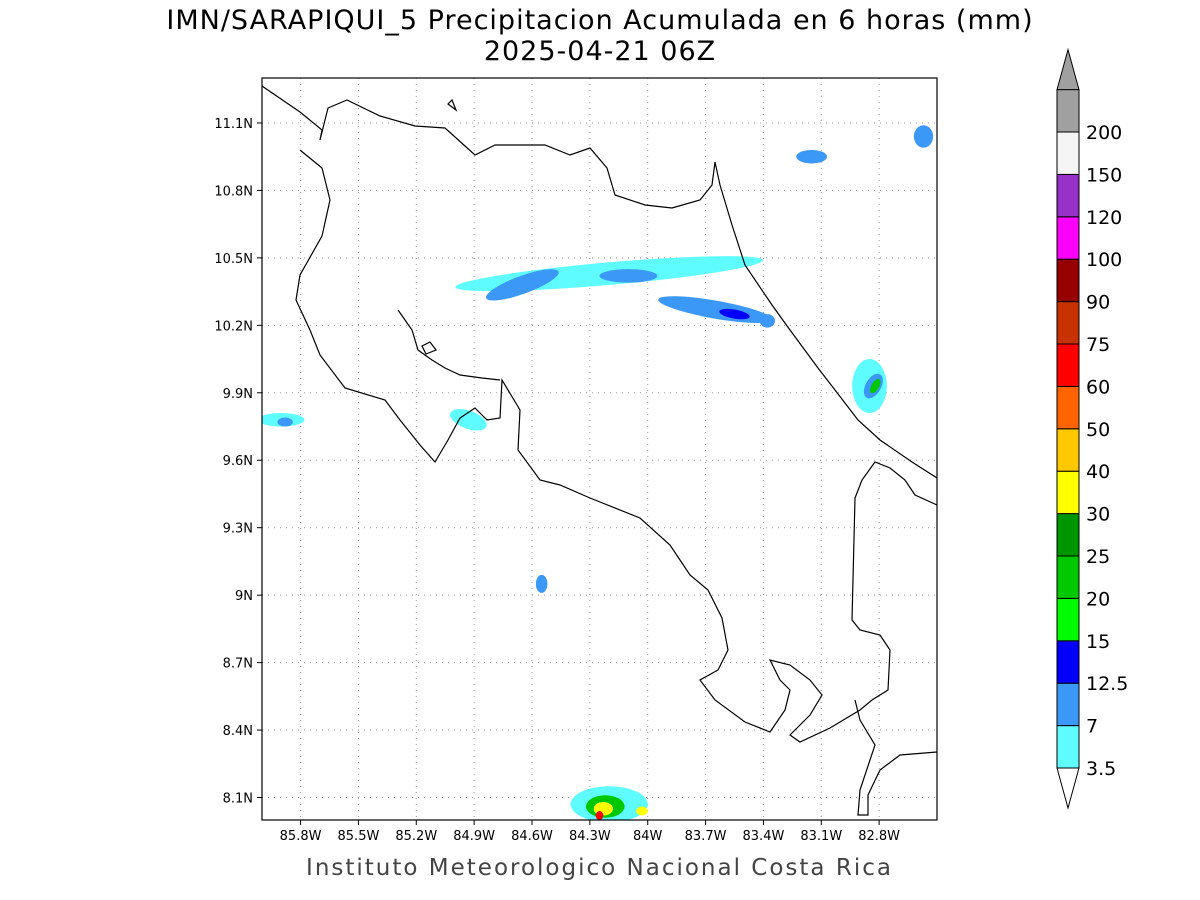 The height and width of the screenshot is (900, 1200). I want to click on legend-label: 20, so click(1098, 599).